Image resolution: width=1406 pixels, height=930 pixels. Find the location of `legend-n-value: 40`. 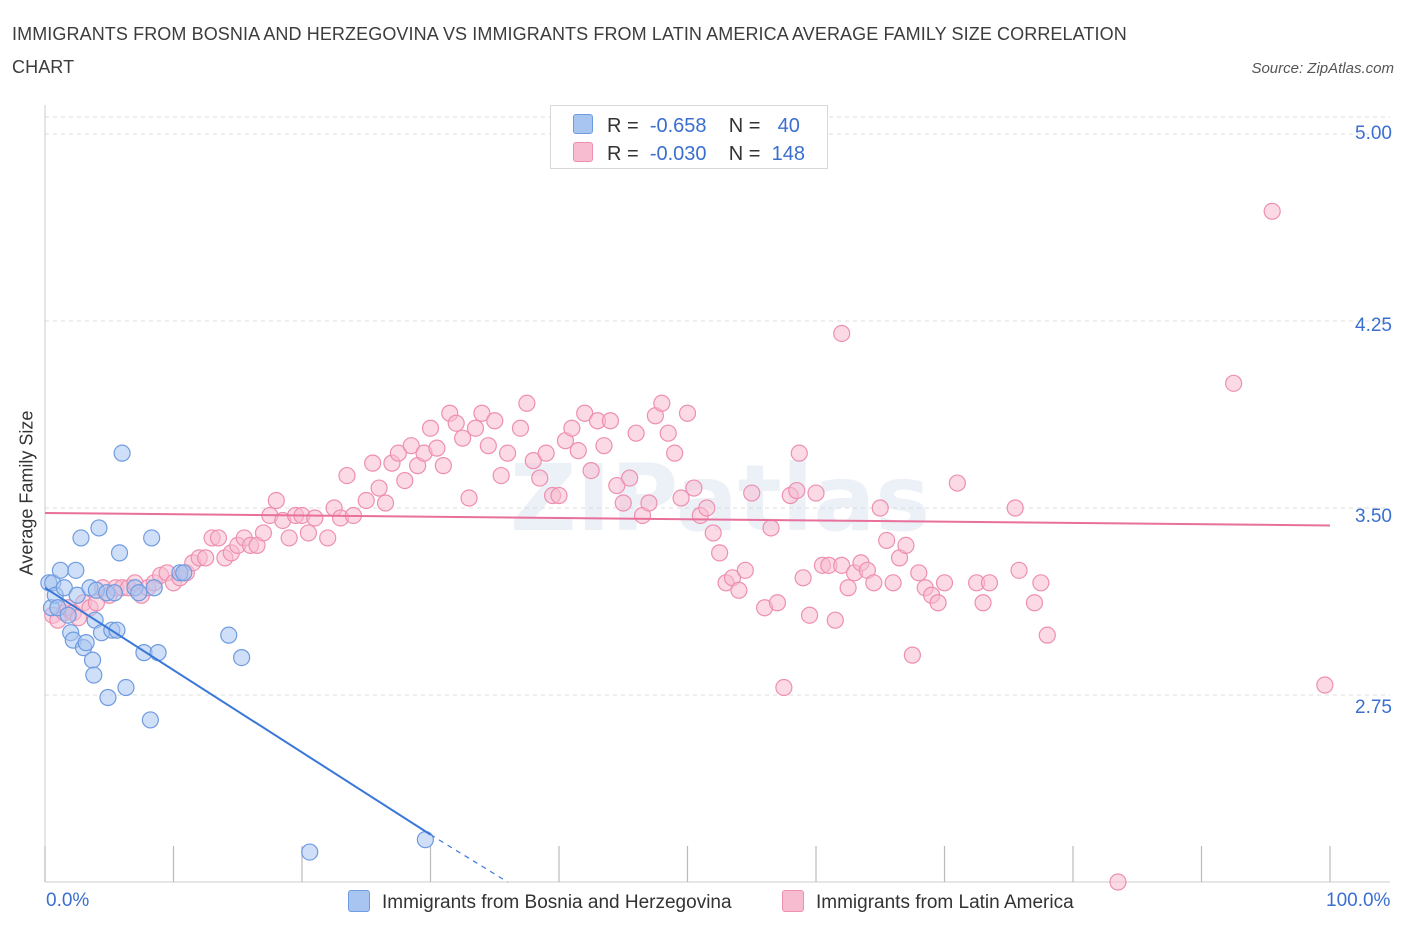

legend-n-value: 40 is located at coordinates (788, 126).